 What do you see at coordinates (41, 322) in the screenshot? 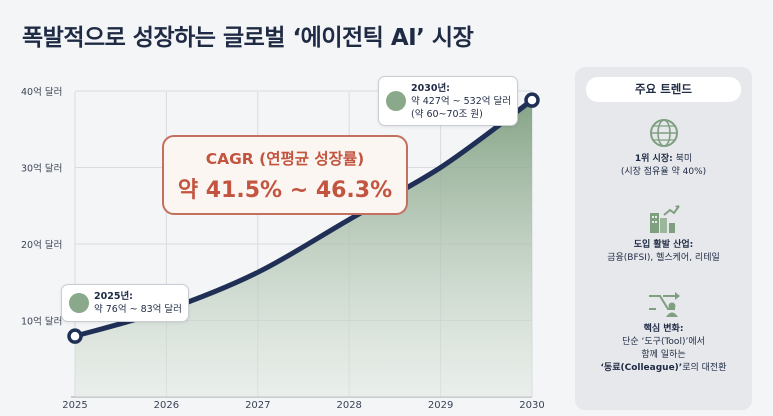
I see `y-tick-label: 10억 달러` at bounding box center [41, 322].